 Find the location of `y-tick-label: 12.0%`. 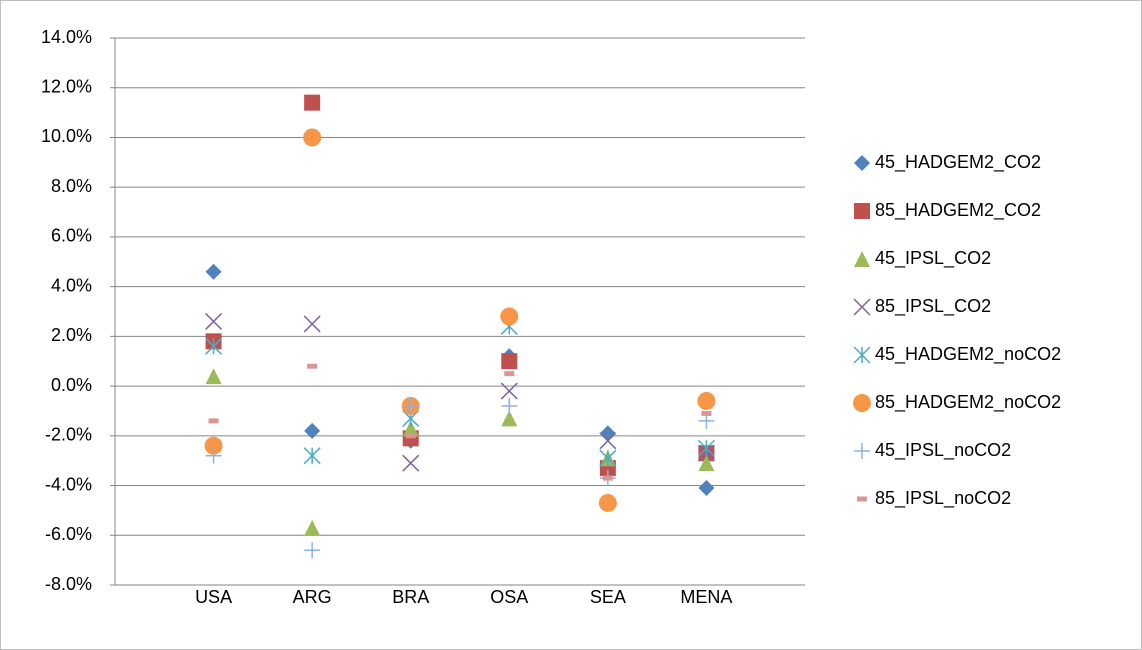

y-tick-label: 12.0% is located at coordinates (66, 86).